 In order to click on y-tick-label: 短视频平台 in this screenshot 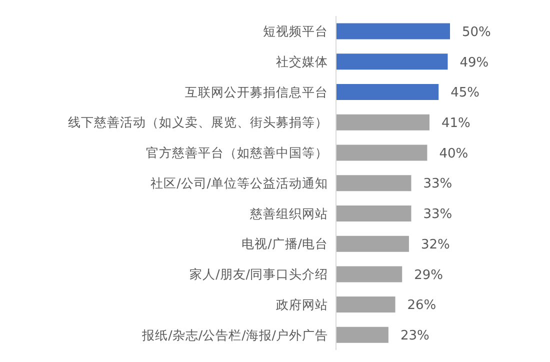, I will do `click(295, 31)`.